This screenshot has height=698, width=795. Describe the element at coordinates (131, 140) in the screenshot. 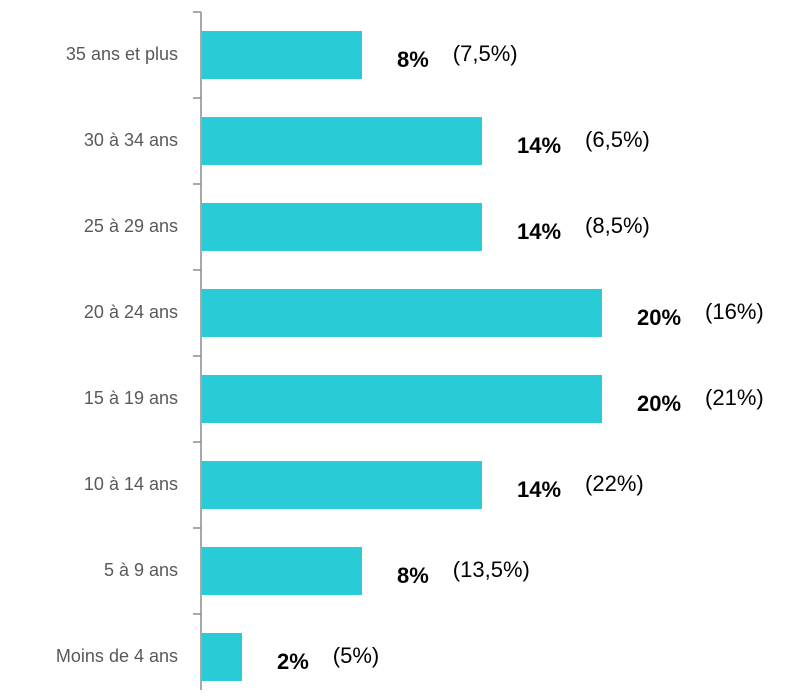

I see `category-label: 30 à 34 ans` at that location.